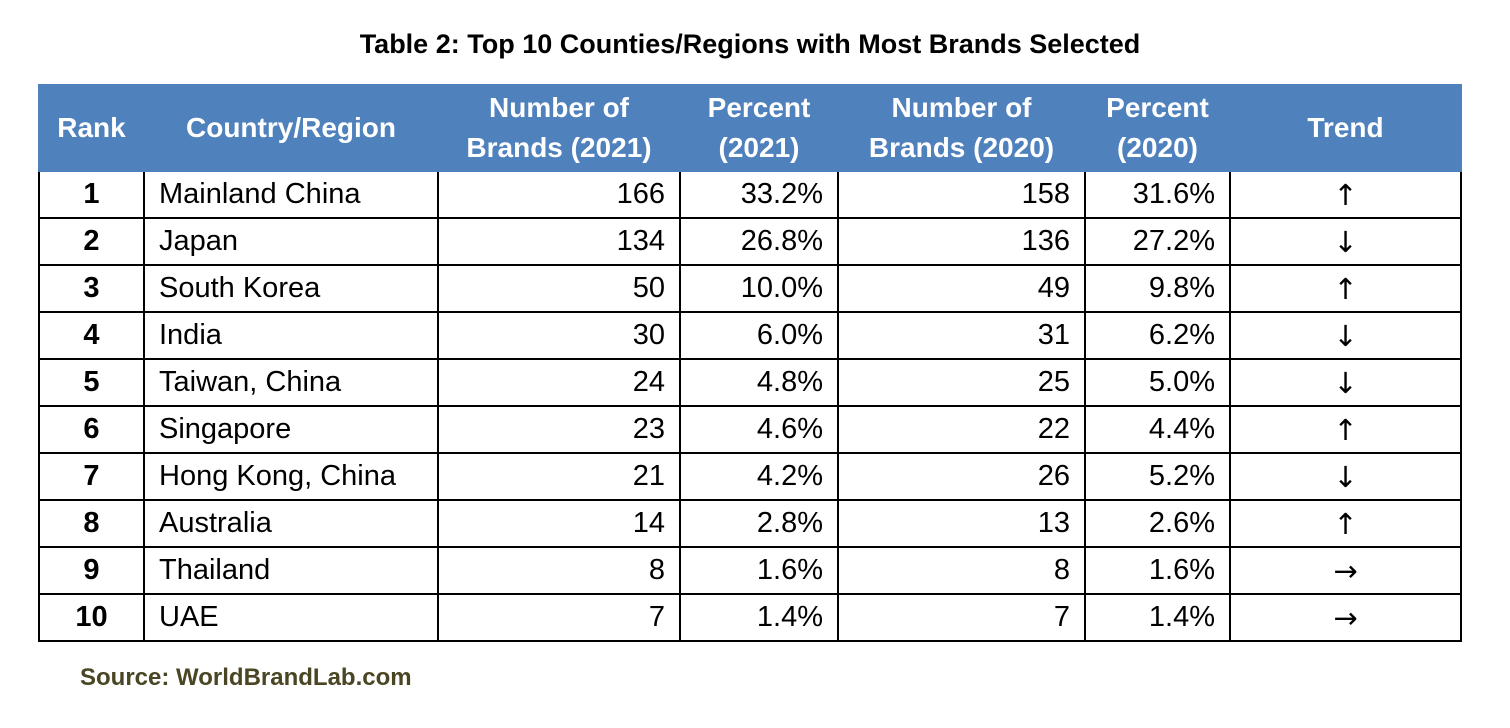 This screenshot has width=1510, height=728. I want to click on country-cell: UAE, so click(291, 617).